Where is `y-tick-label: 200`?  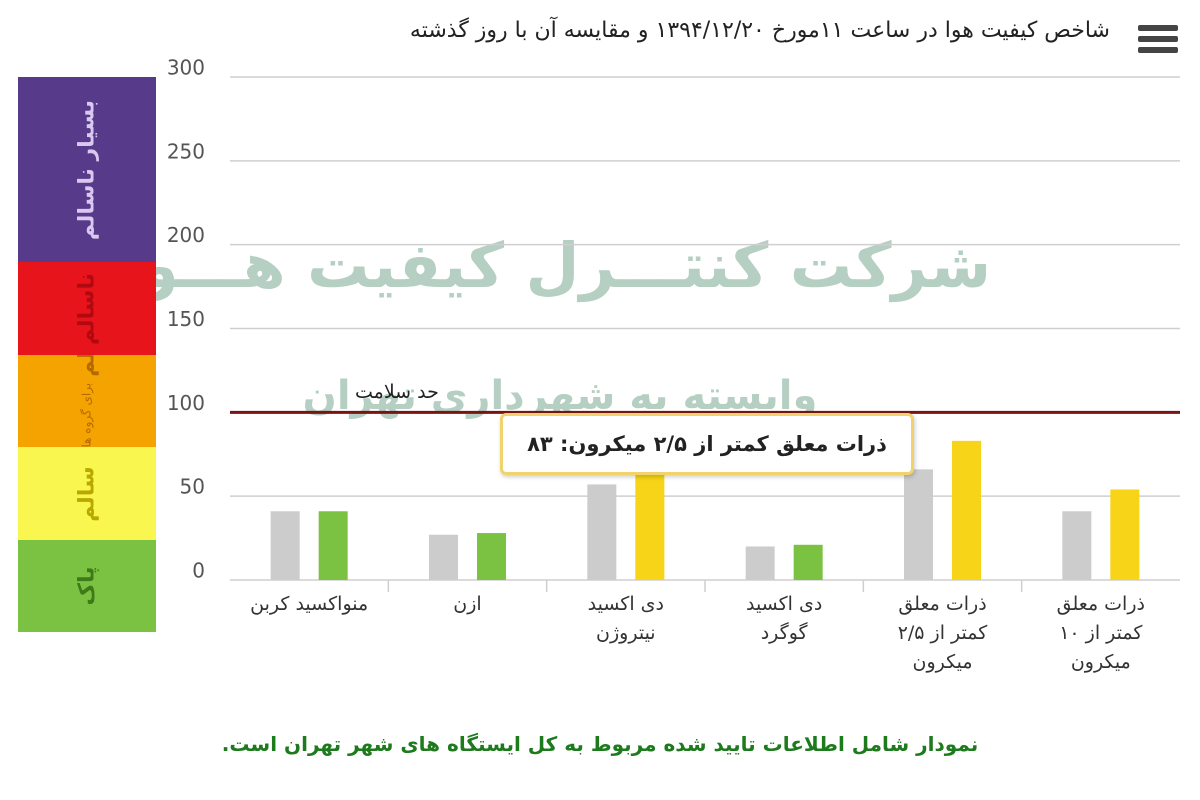 y-tick-label: 200 is located at coordinates (186, 235).